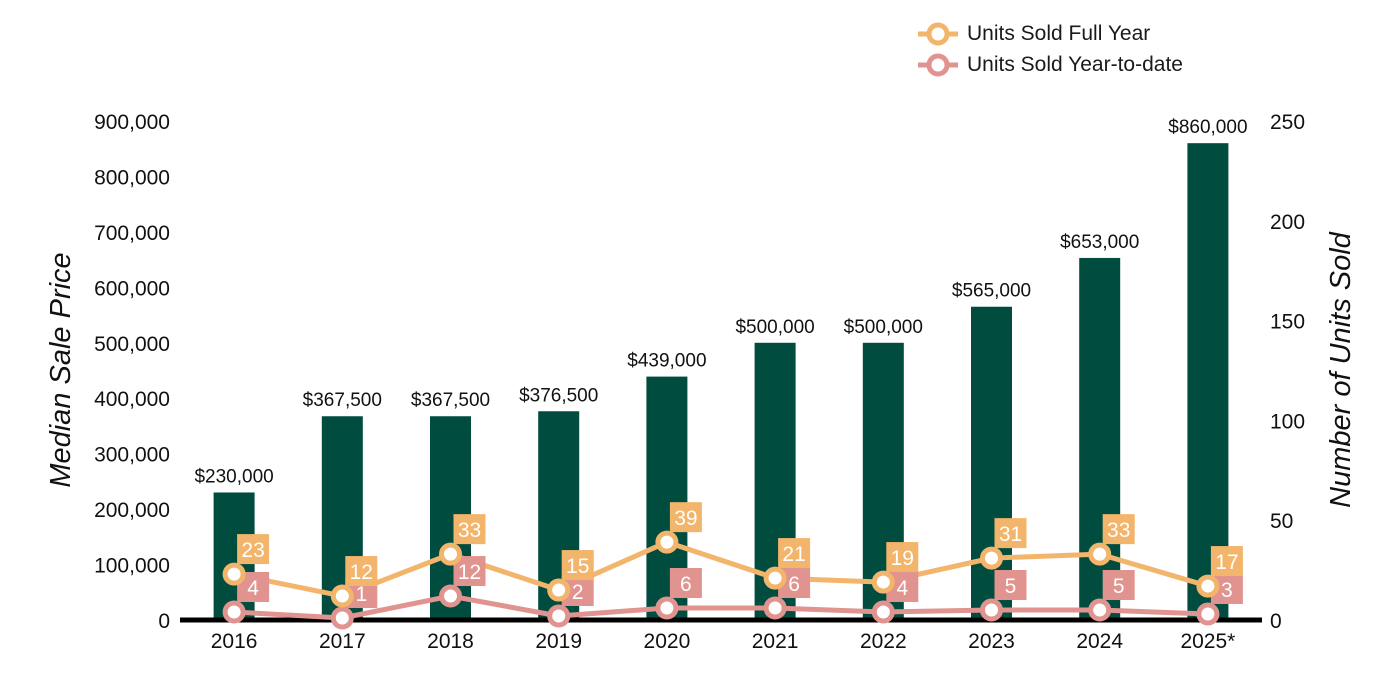 The height and width of the screenshot is (700, 1400). I want to click on point-full-year-2017, so click(342, 596).